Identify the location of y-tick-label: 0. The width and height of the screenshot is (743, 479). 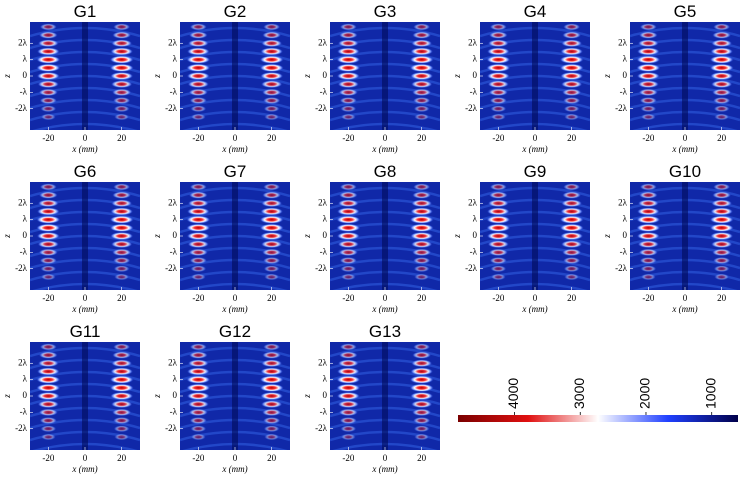
(625, 75).